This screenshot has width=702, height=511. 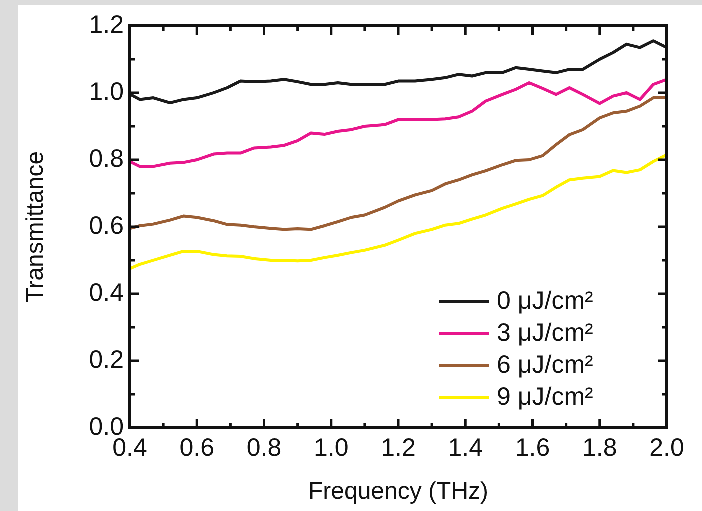 I want to click on y-tick-label: 1.2, so click(x=106, y=24).